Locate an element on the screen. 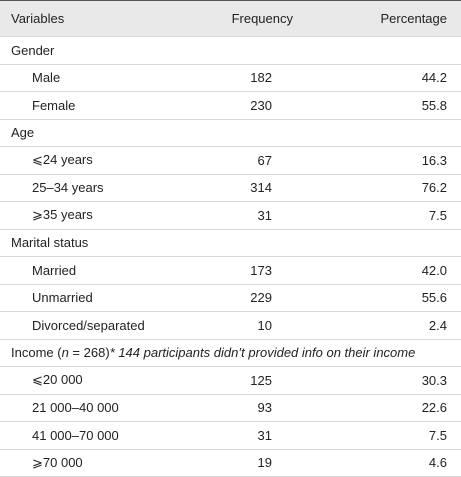  variable: ⩾35 years is located at coordinates (62, 215).